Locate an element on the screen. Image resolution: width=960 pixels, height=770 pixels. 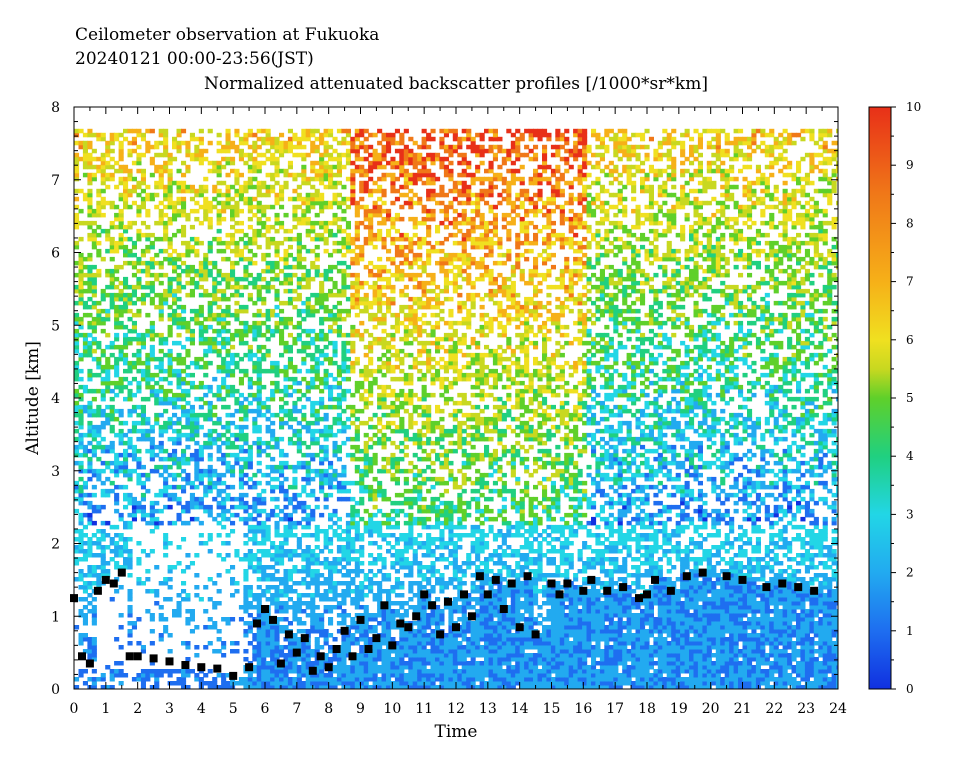
colorbar-tick-label: 10 is located at coordinates (913, 107).